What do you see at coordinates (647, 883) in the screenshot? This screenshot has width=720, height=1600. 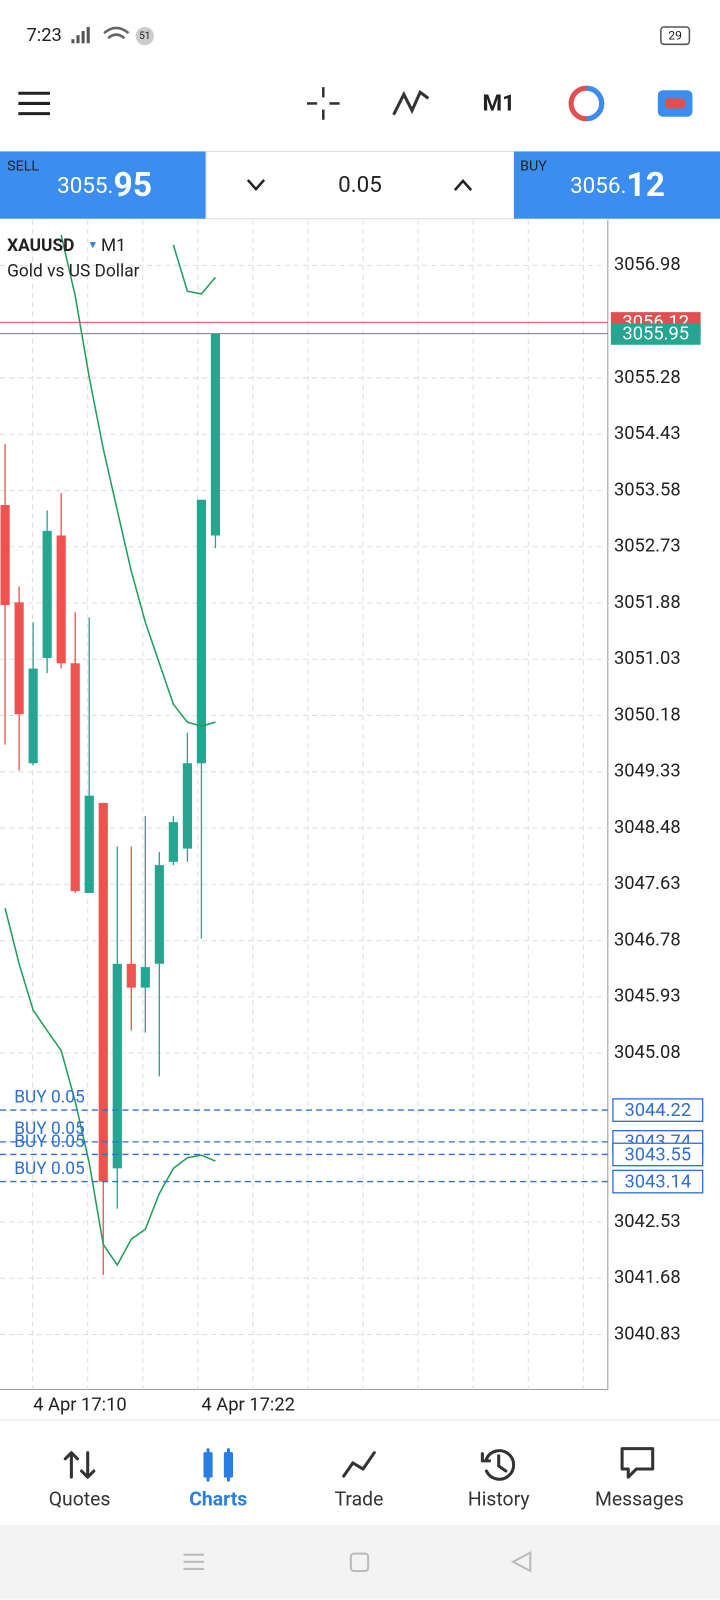 I see `y-tick-label: 3047.63` at bounding box center [647, 883].